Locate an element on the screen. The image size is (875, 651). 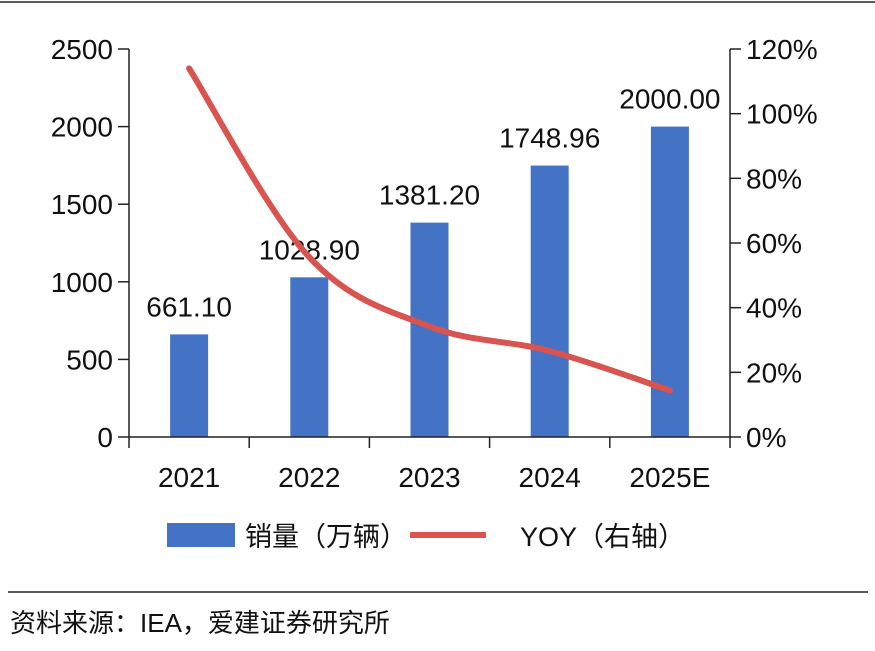
source-note: 资料来源：IEA，爱建证券研究所 is located at coordinates (200, 623).